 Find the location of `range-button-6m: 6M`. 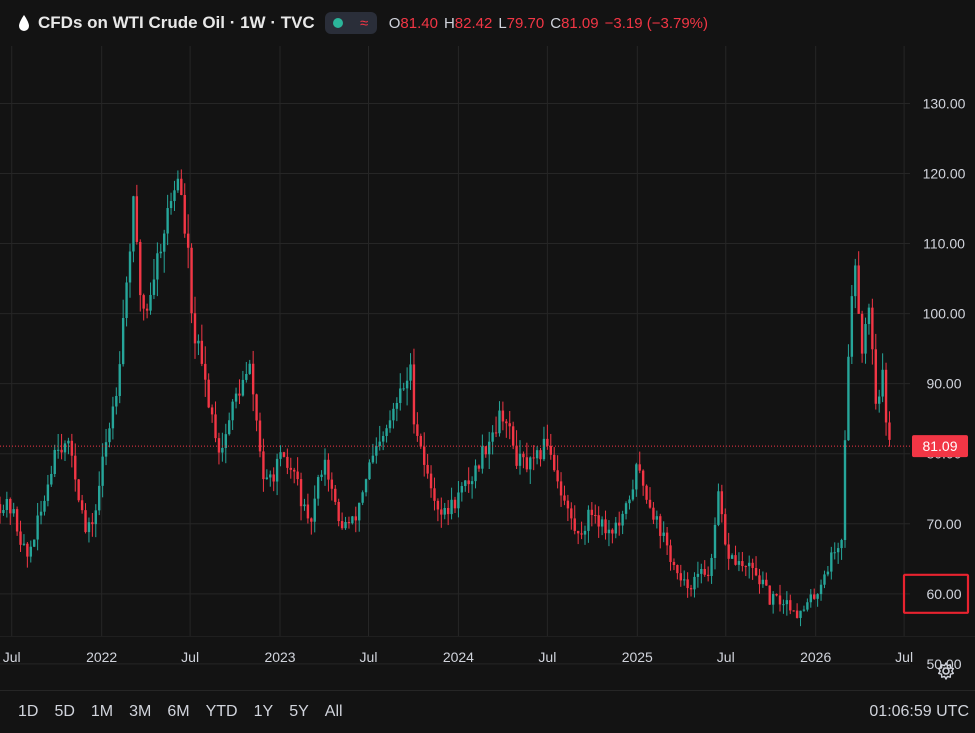

range-button-6m: 6M is located at coordinates (178, 711).